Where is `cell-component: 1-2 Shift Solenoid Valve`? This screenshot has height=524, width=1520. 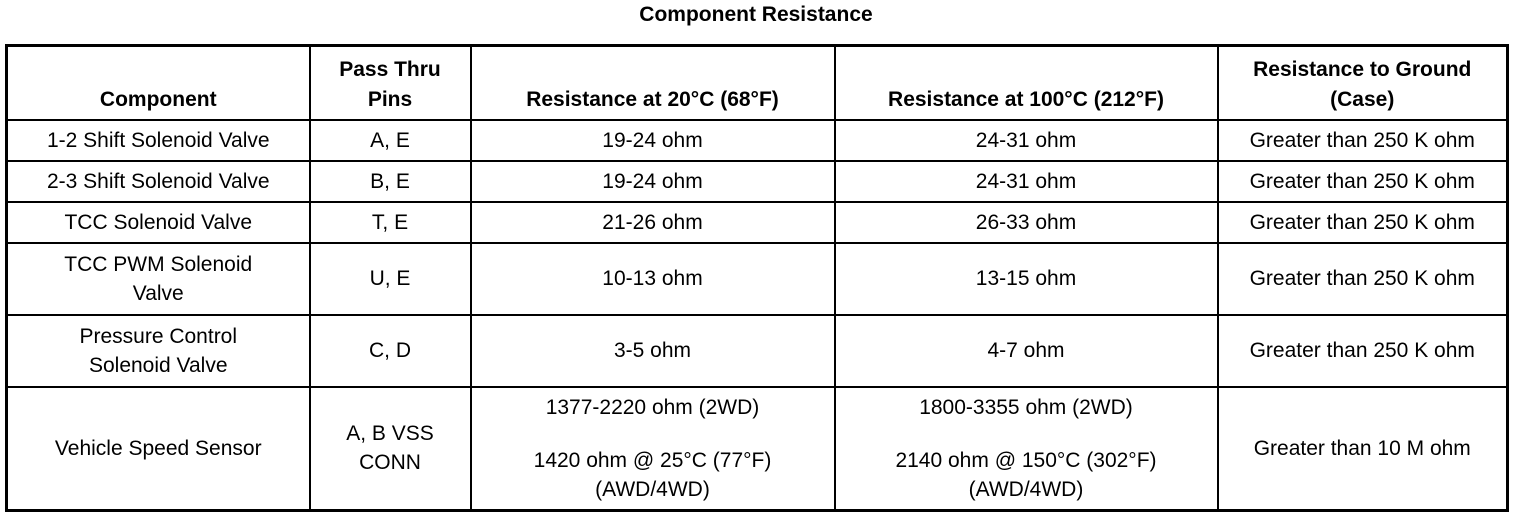 cell-component: 1-2 Shift Solenoid Valve is located at coordinates (158, 140).